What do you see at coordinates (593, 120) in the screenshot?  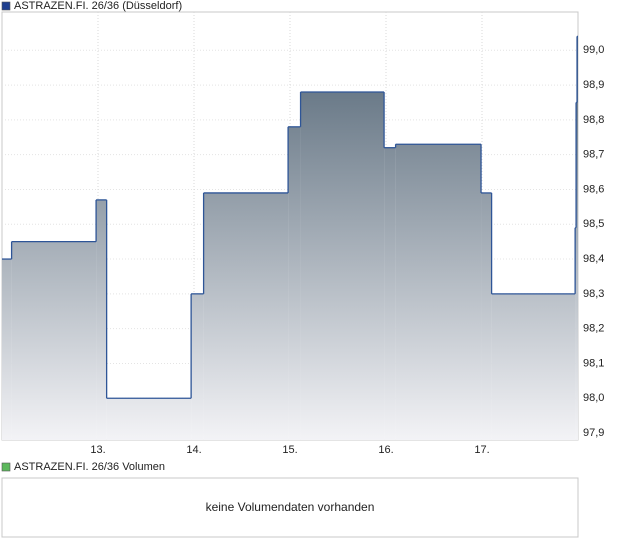 I see `y-tick-label: 98,8` at bounding box center [593, 120].